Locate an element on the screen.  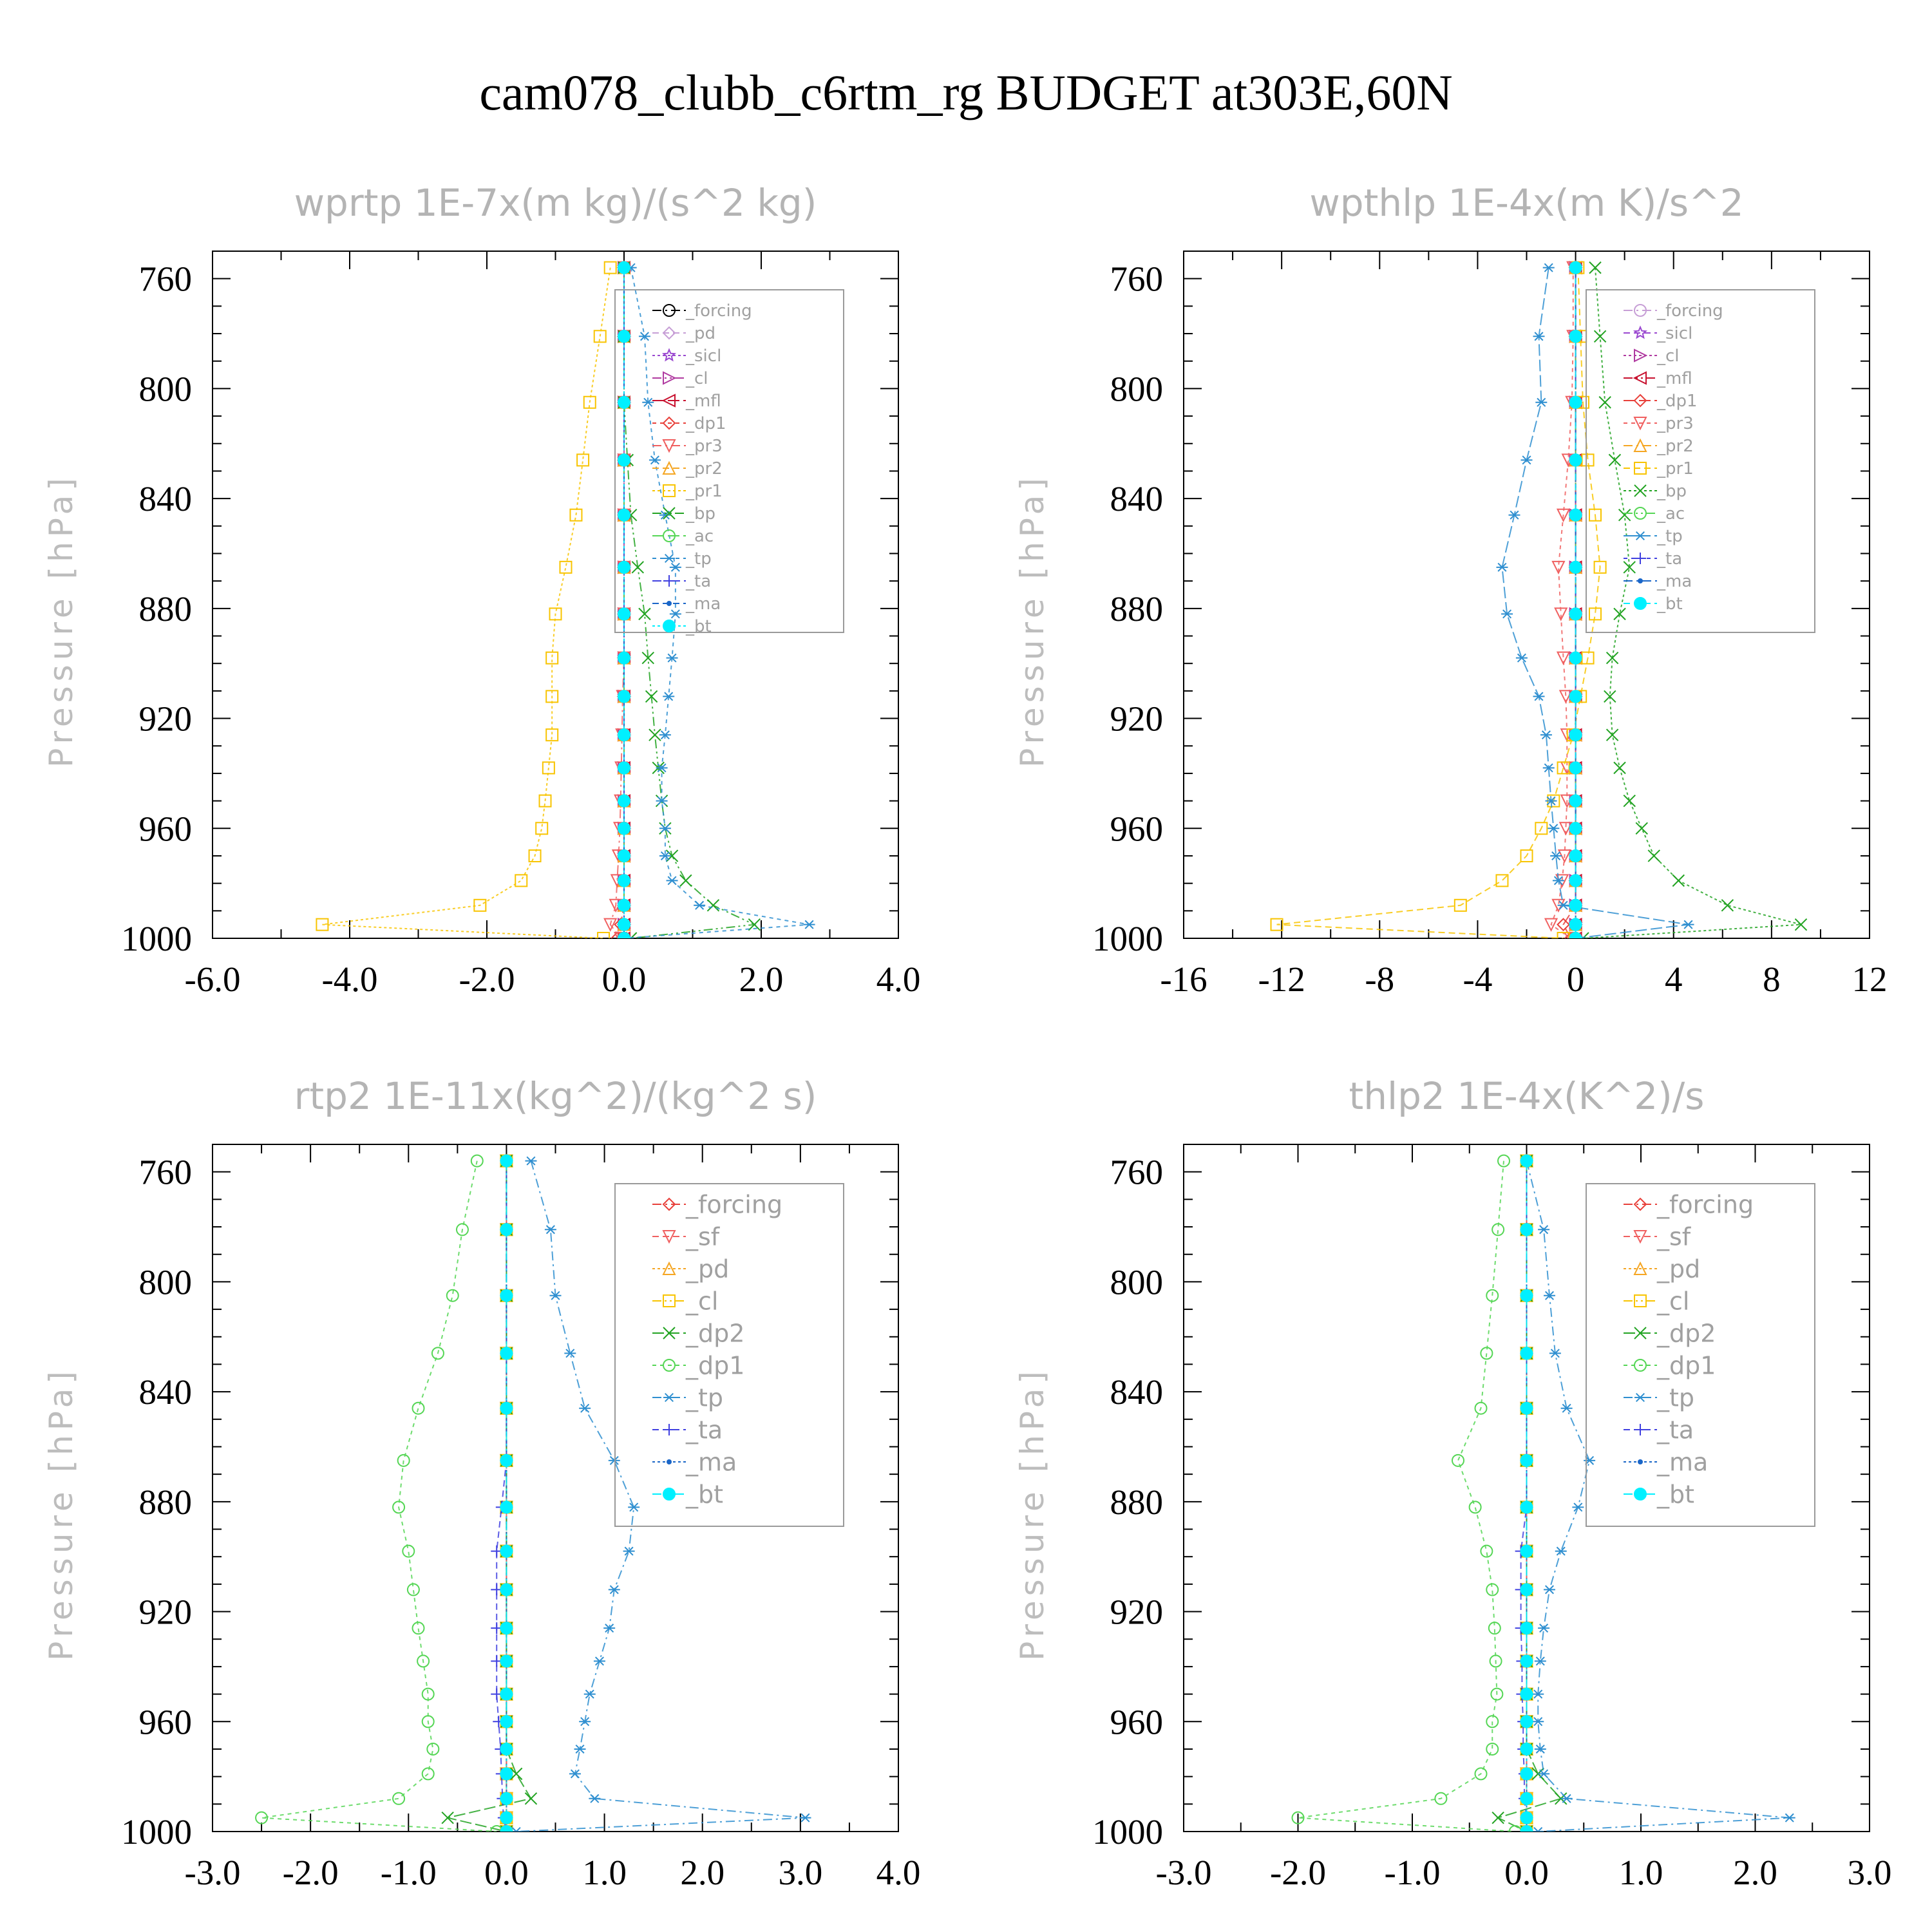
y-tick-label: 840 is located at coordinates (1137, 498).